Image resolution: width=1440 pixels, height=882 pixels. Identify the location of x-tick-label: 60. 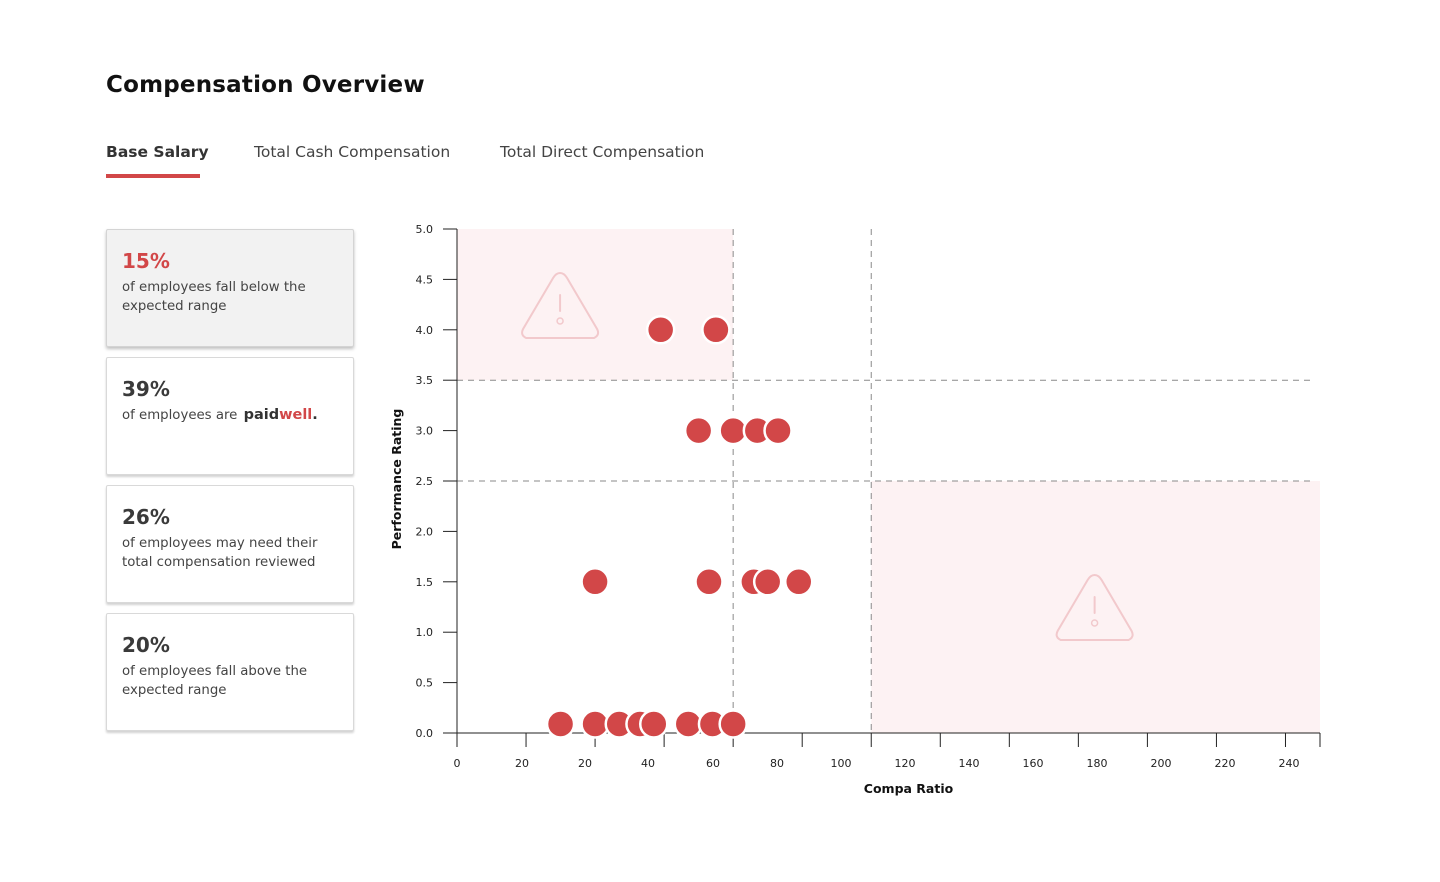
(713, 763).